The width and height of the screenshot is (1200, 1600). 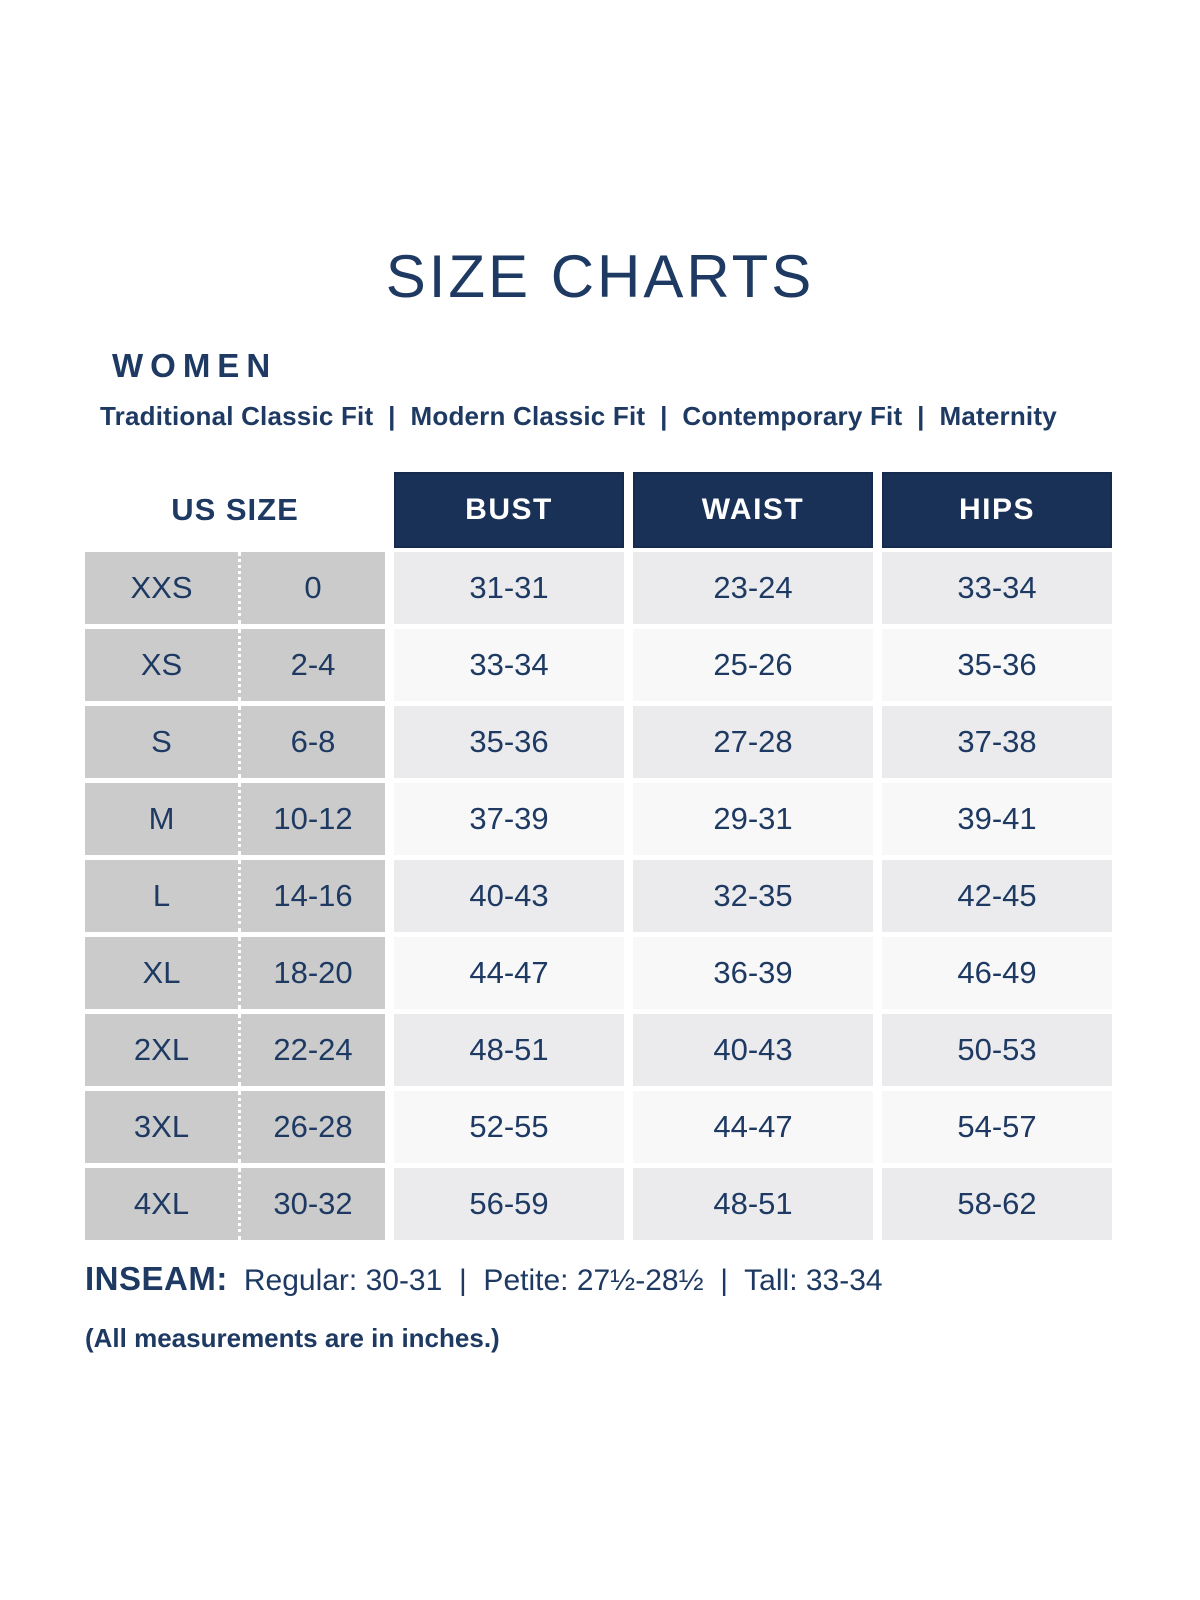 What do you see at coordinates (997, 1204) in the screenshot?
I see `hips-cell: 58-62` at bounding box center [997, 1204].